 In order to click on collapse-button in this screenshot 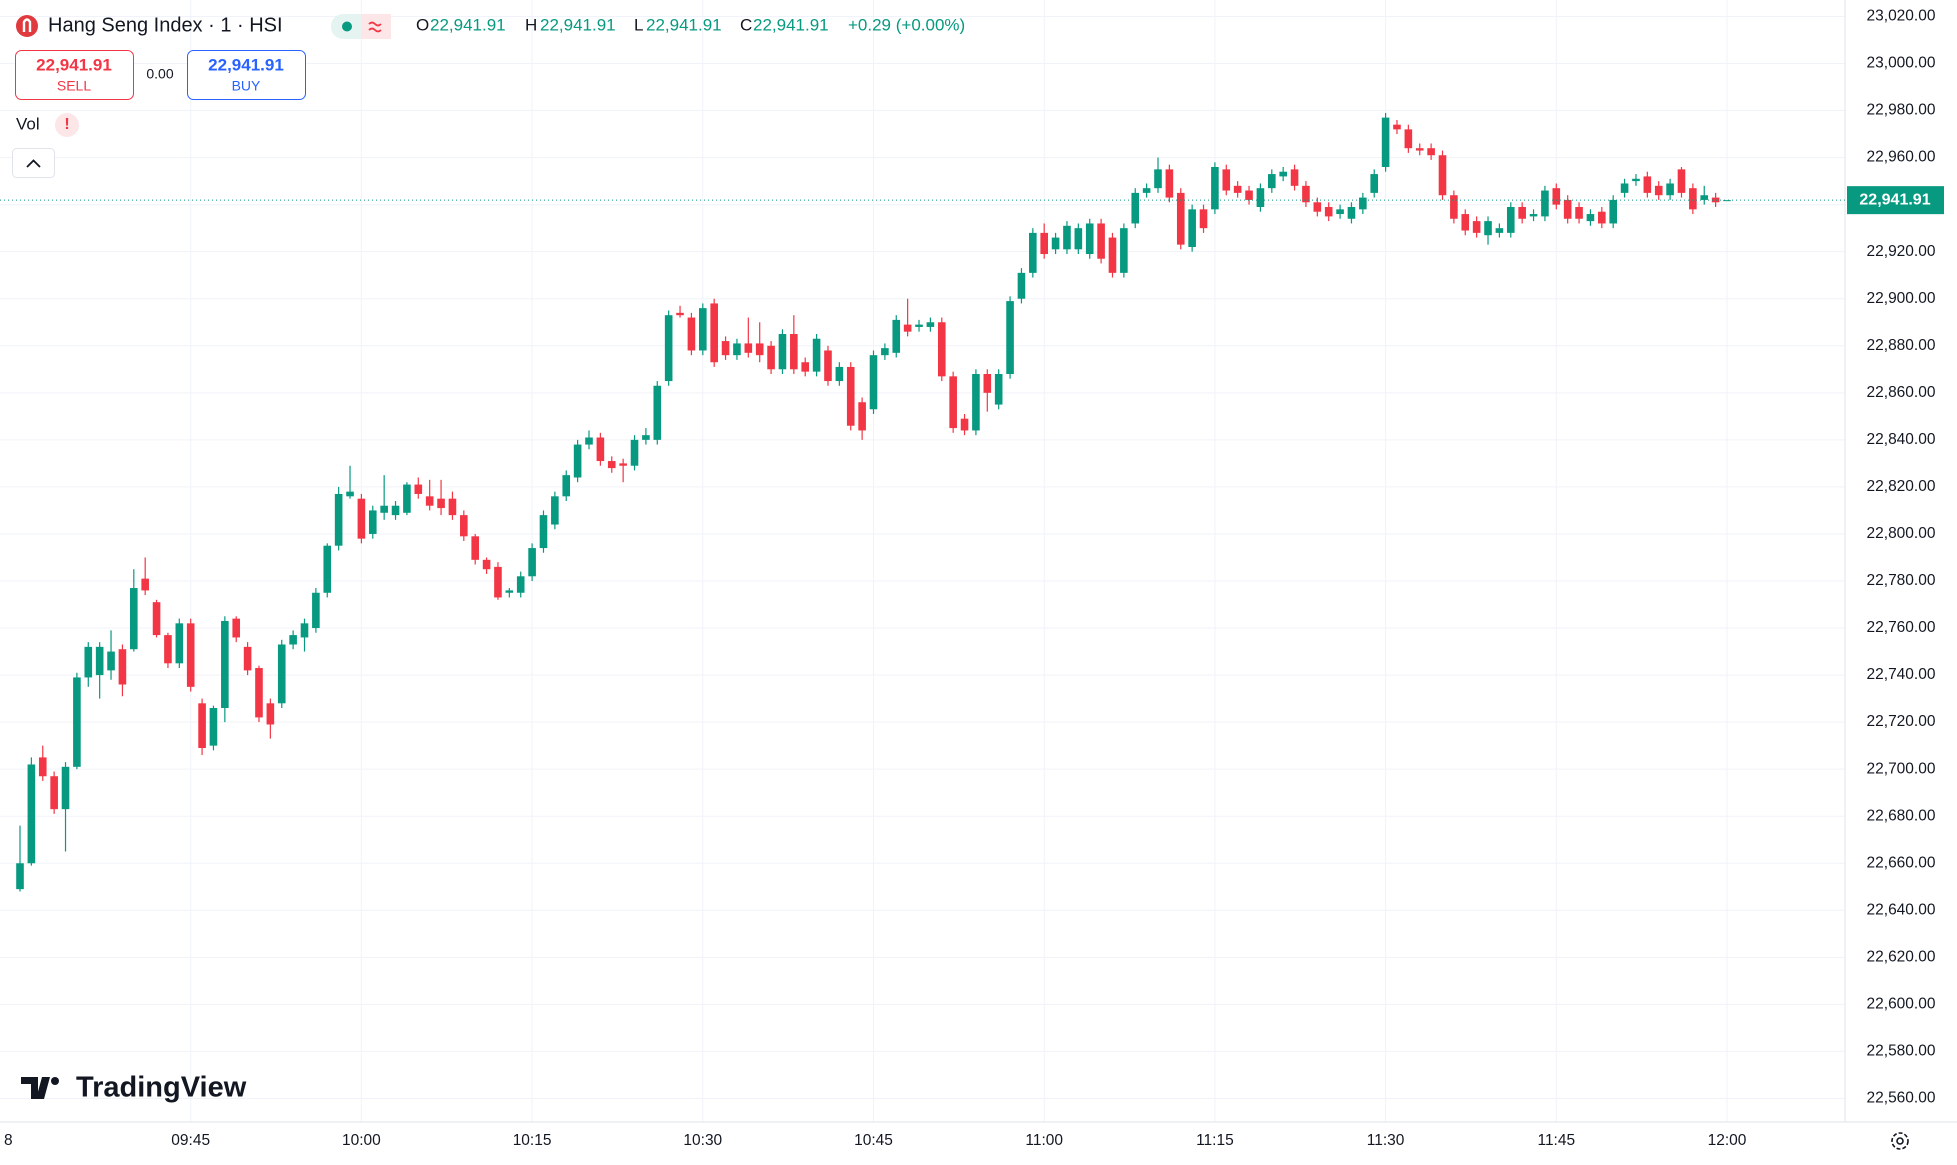, I will do `click(33, 163)`.